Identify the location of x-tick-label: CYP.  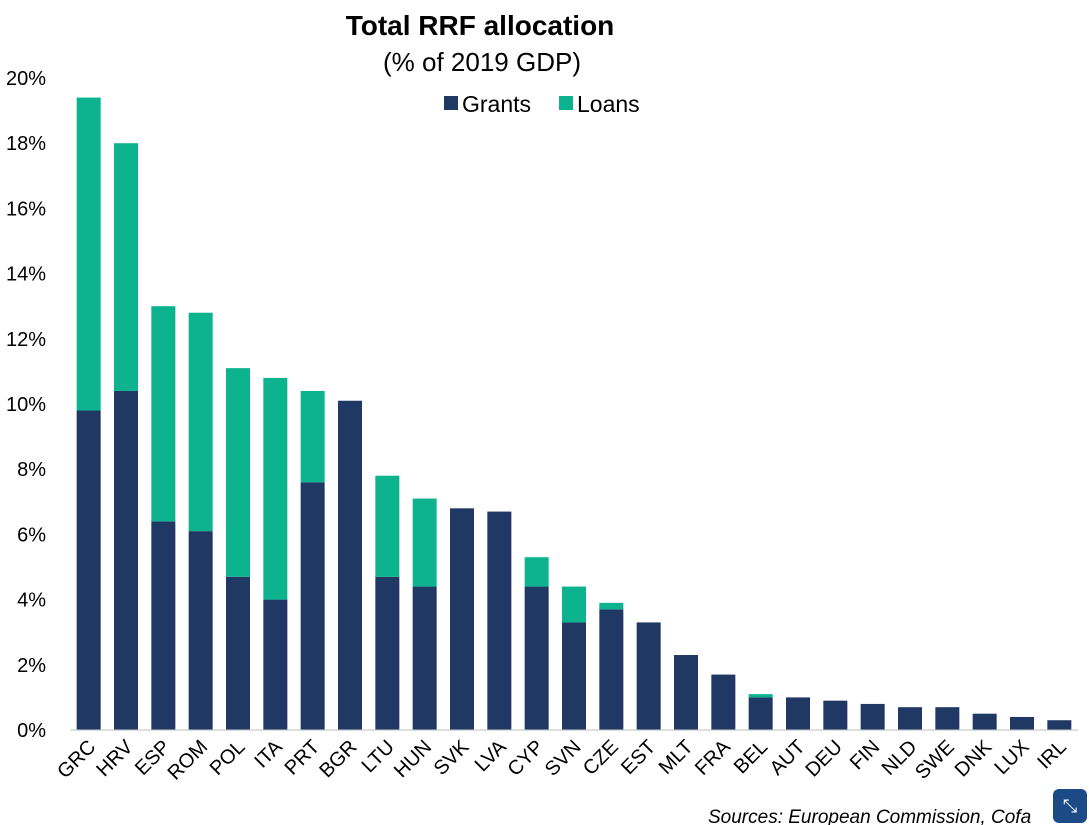
(526, 758).